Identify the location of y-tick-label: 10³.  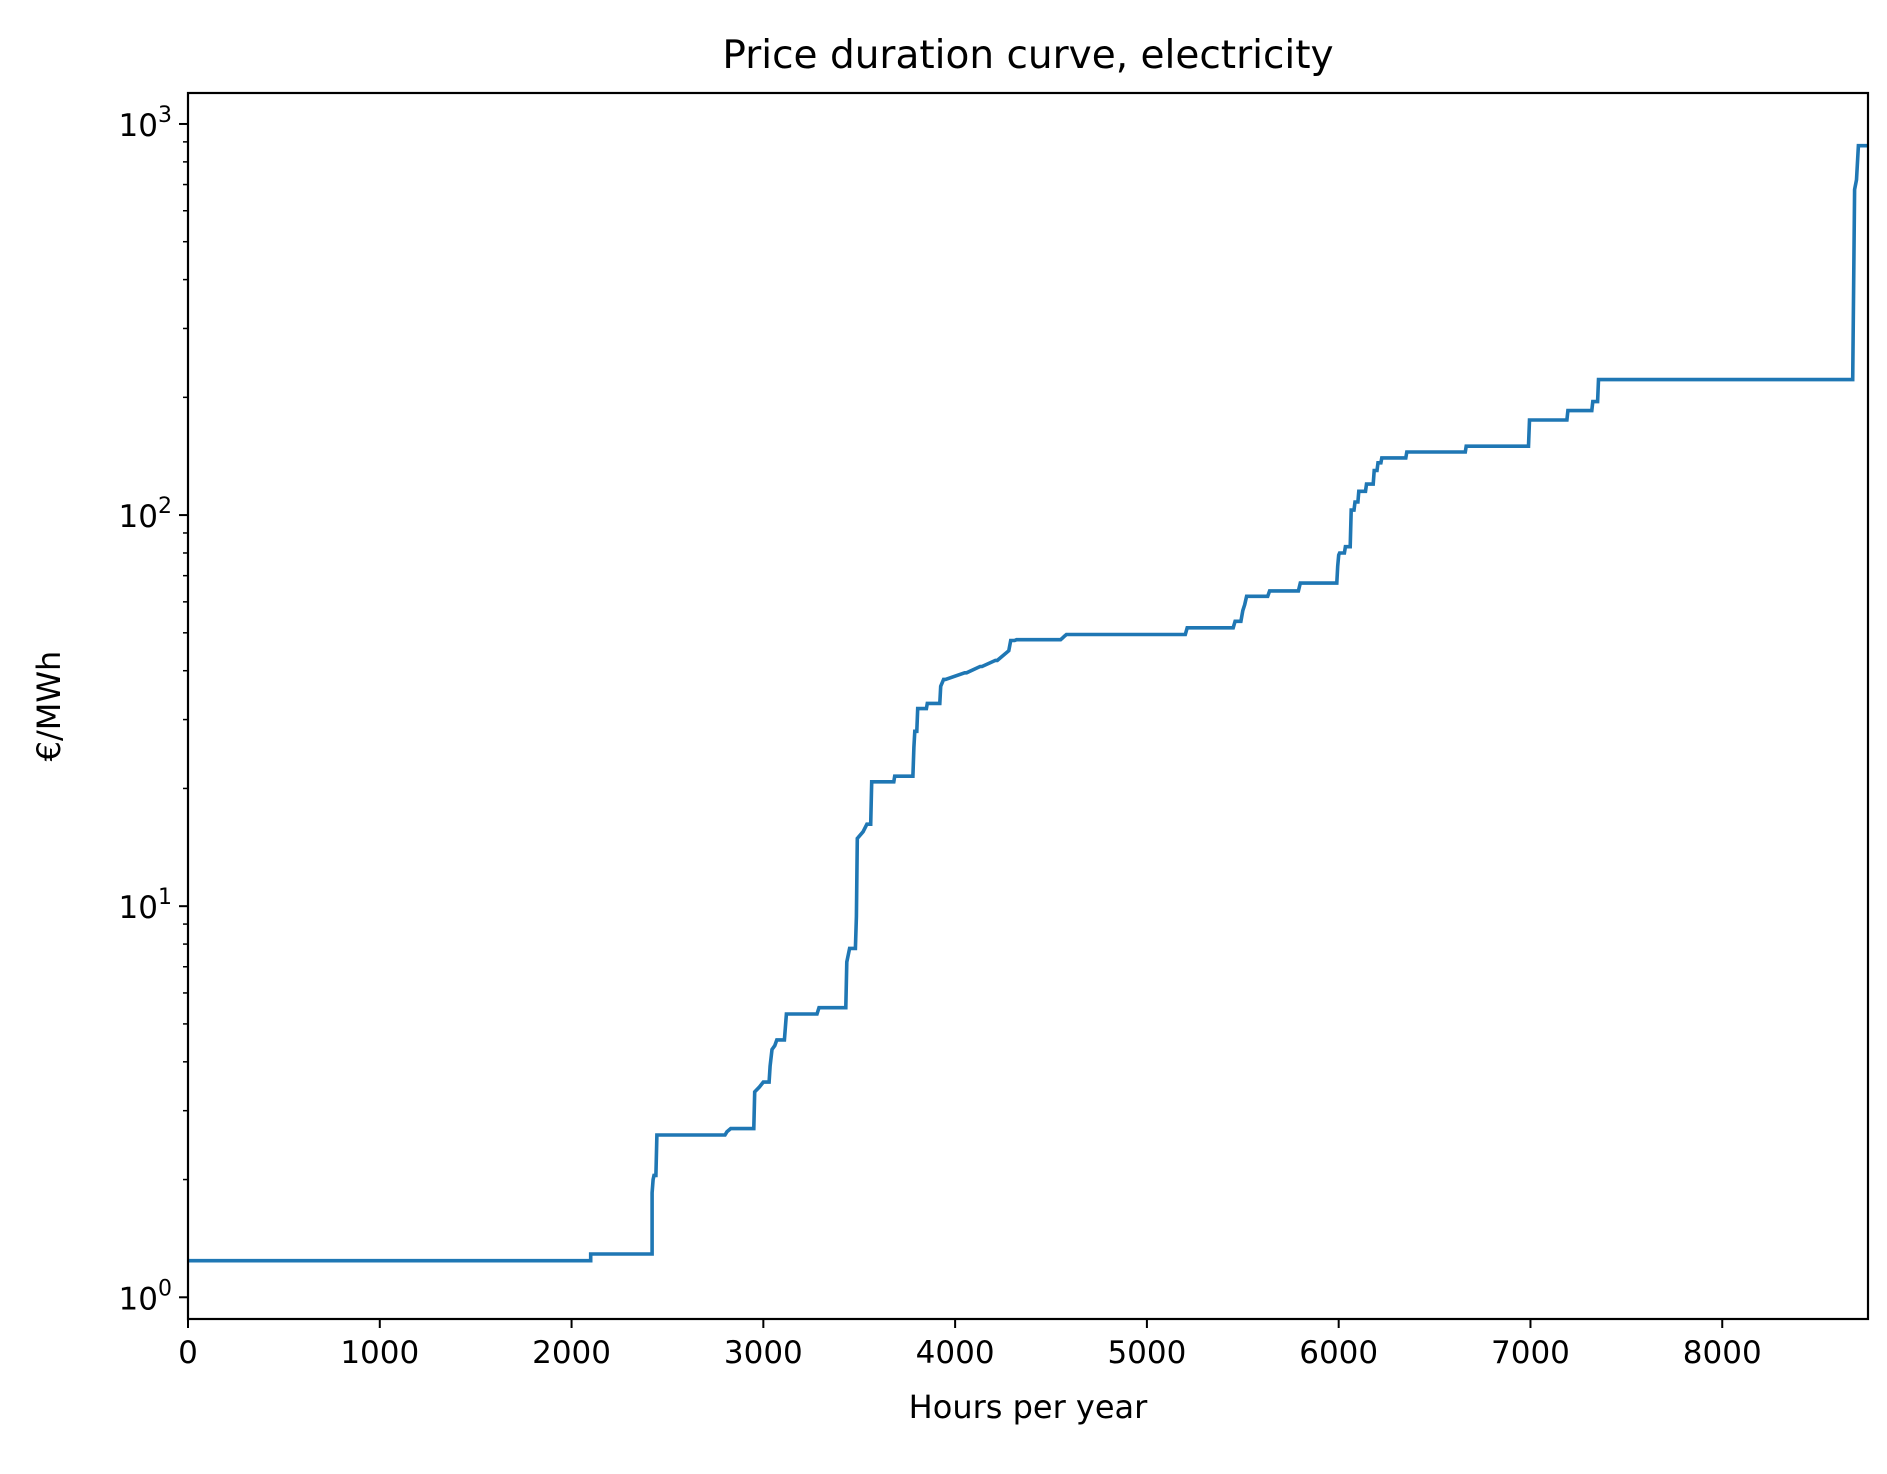
(145, 123).